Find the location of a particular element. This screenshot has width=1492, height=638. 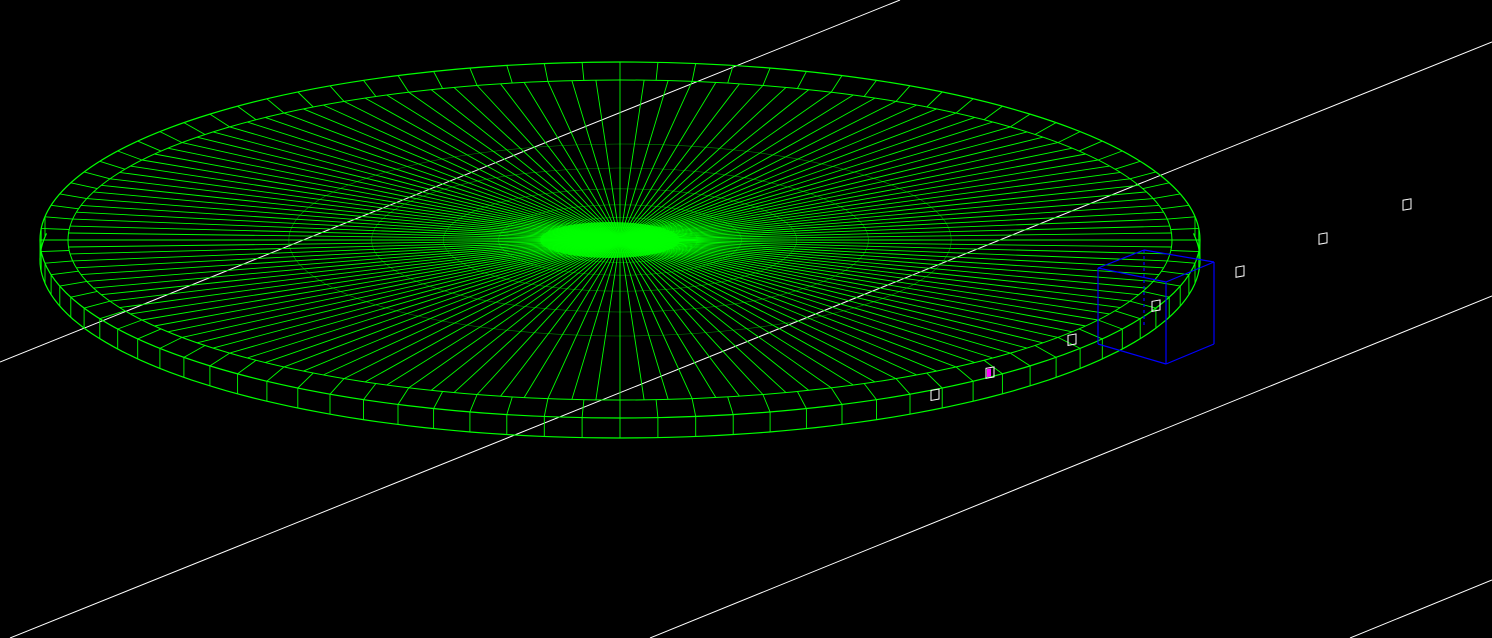

marker-highlight is located at coordinates (989, 373).